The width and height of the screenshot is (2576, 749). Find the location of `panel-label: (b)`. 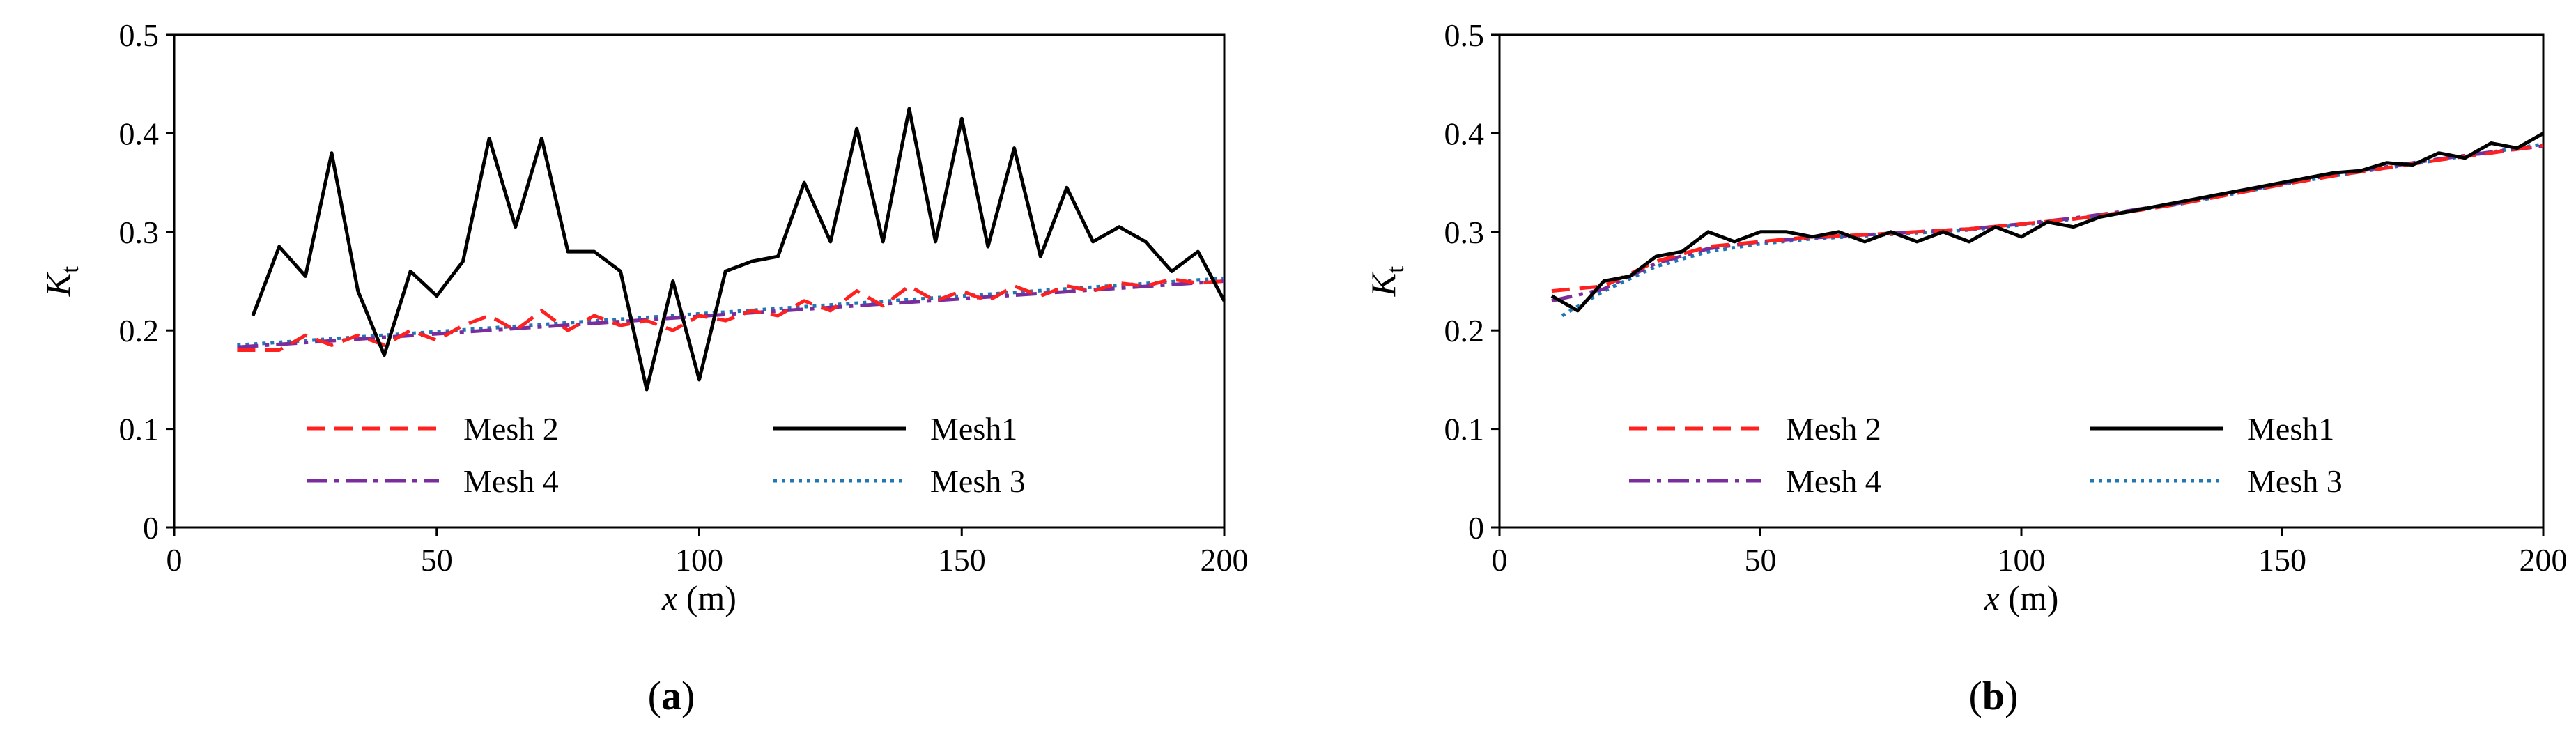

panel-label: (b) is located at coordinates (1994, 695).